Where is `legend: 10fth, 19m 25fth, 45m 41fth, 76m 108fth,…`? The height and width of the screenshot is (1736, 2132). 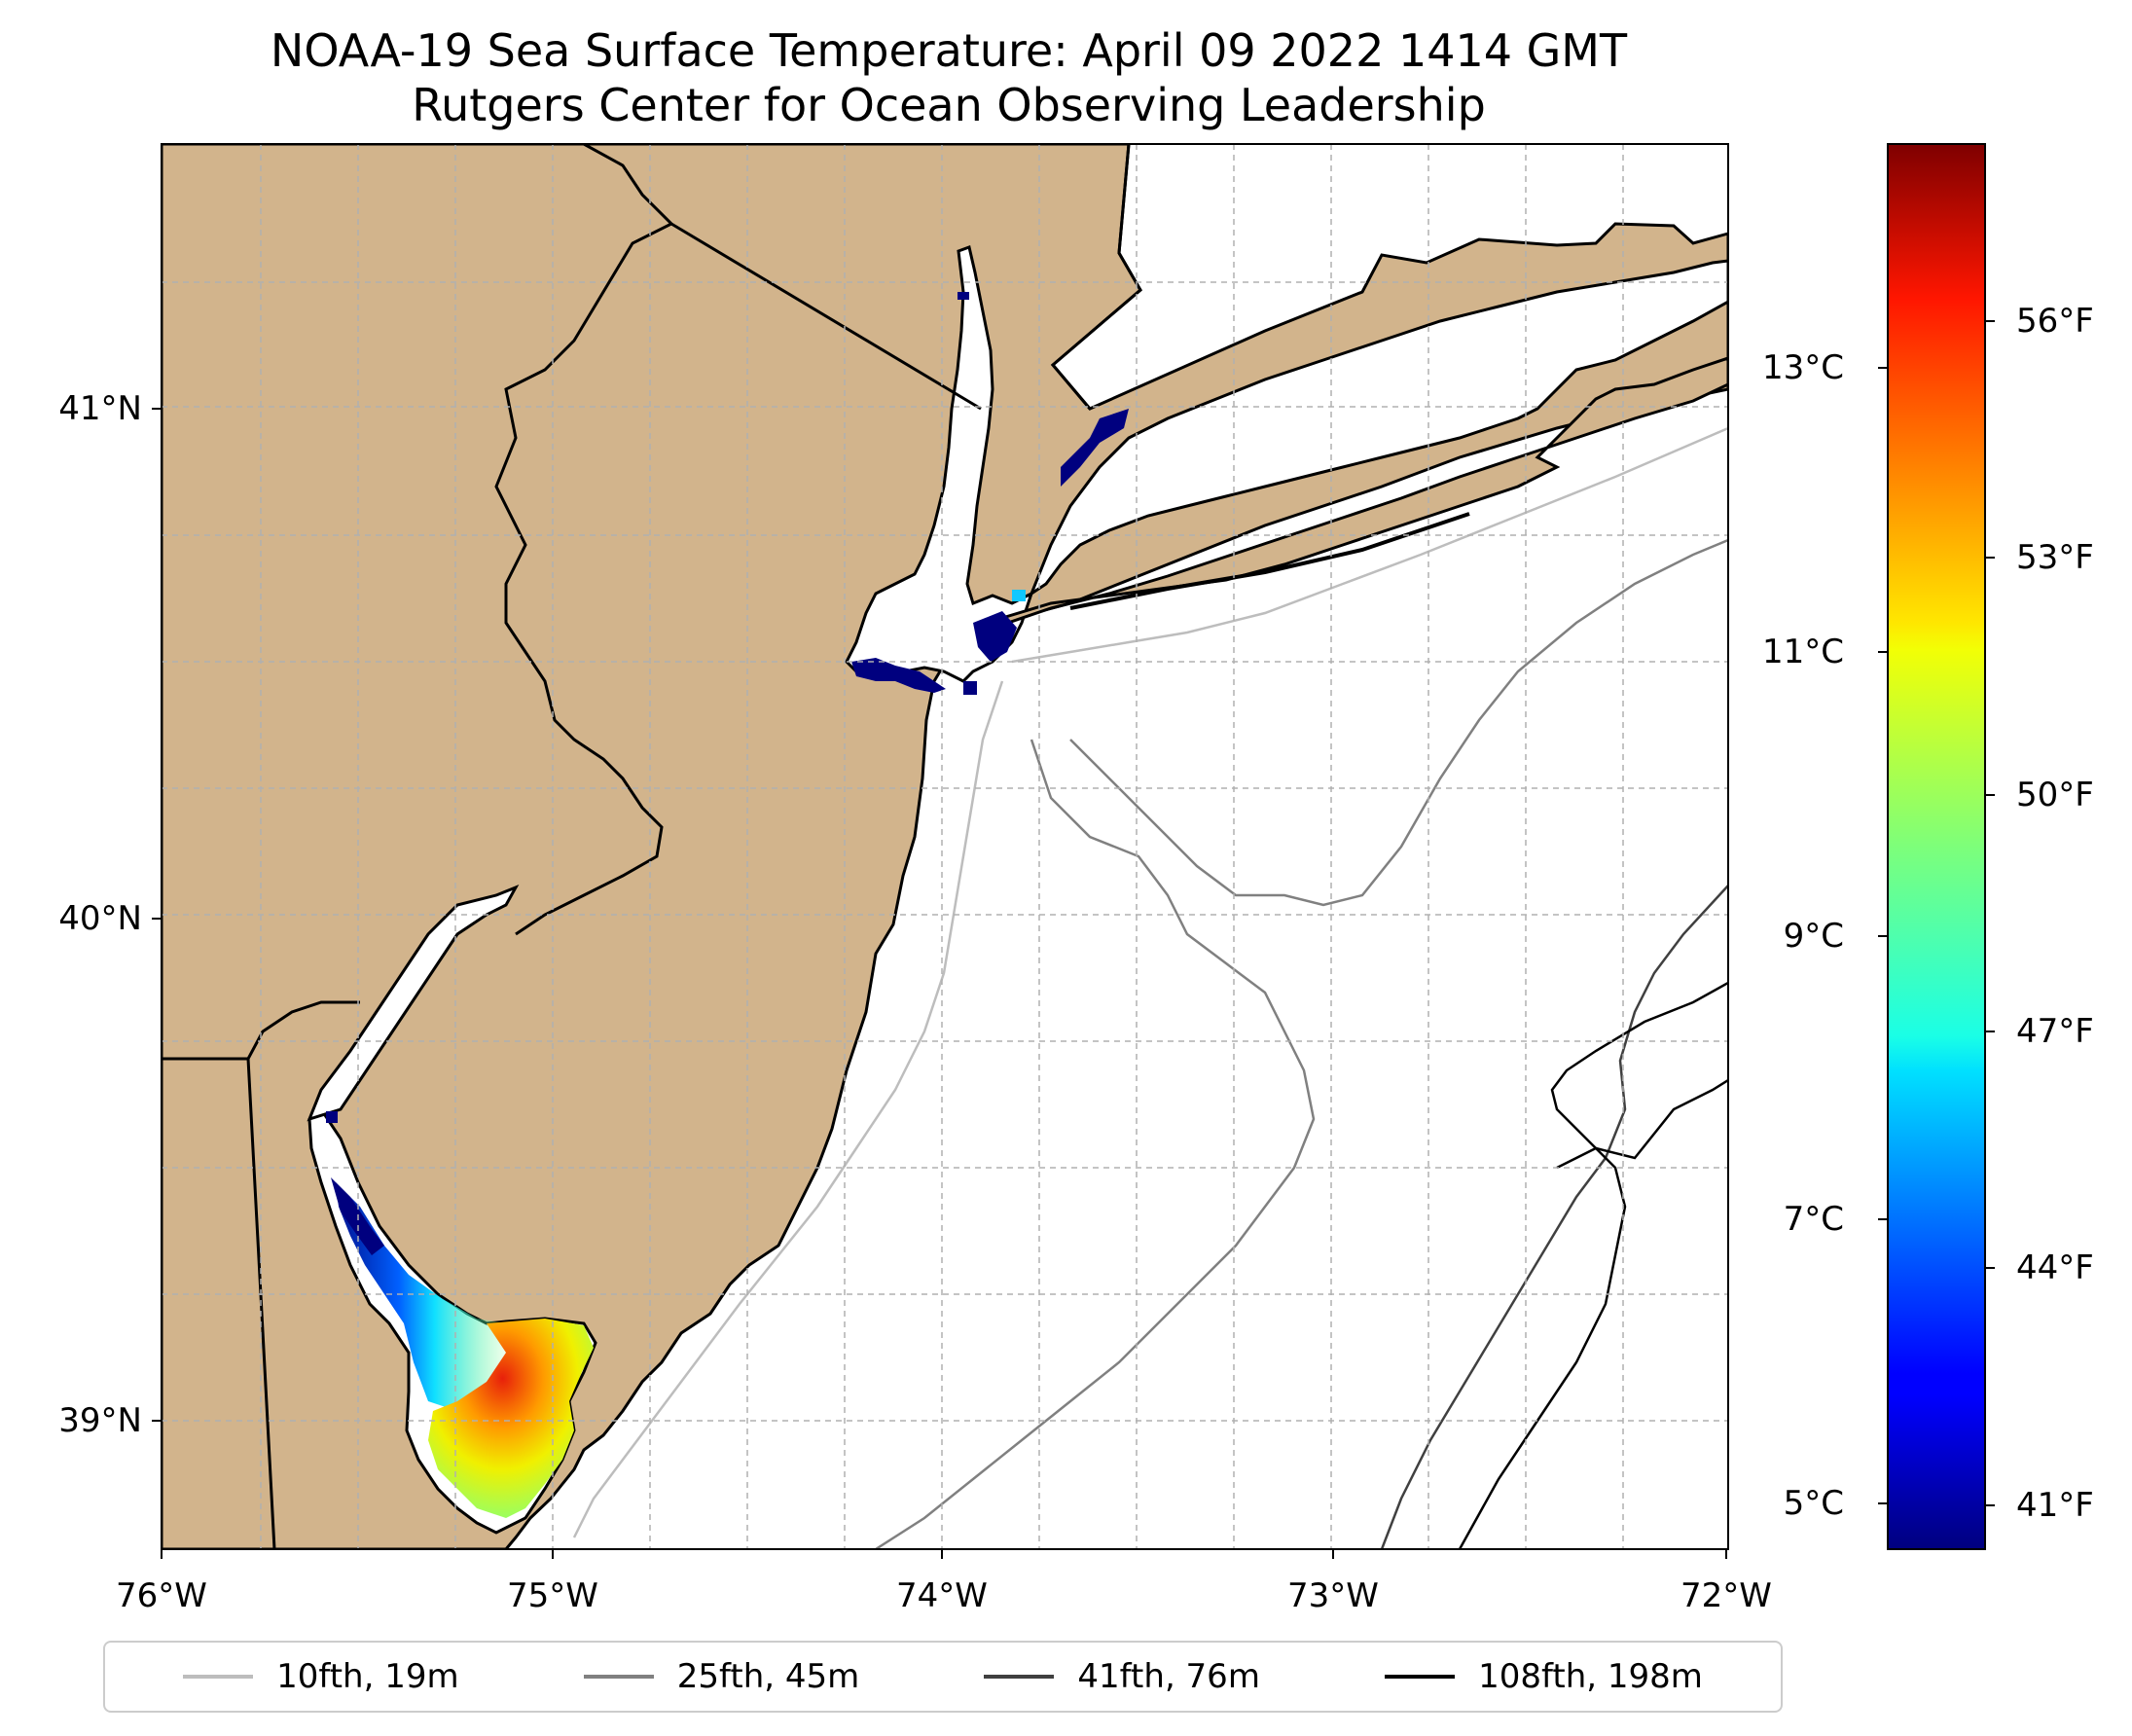
legend: 10fth, 19m 25fth, 45m 41fth, 76m 108fth,… is located at coordinates (943, 1677).